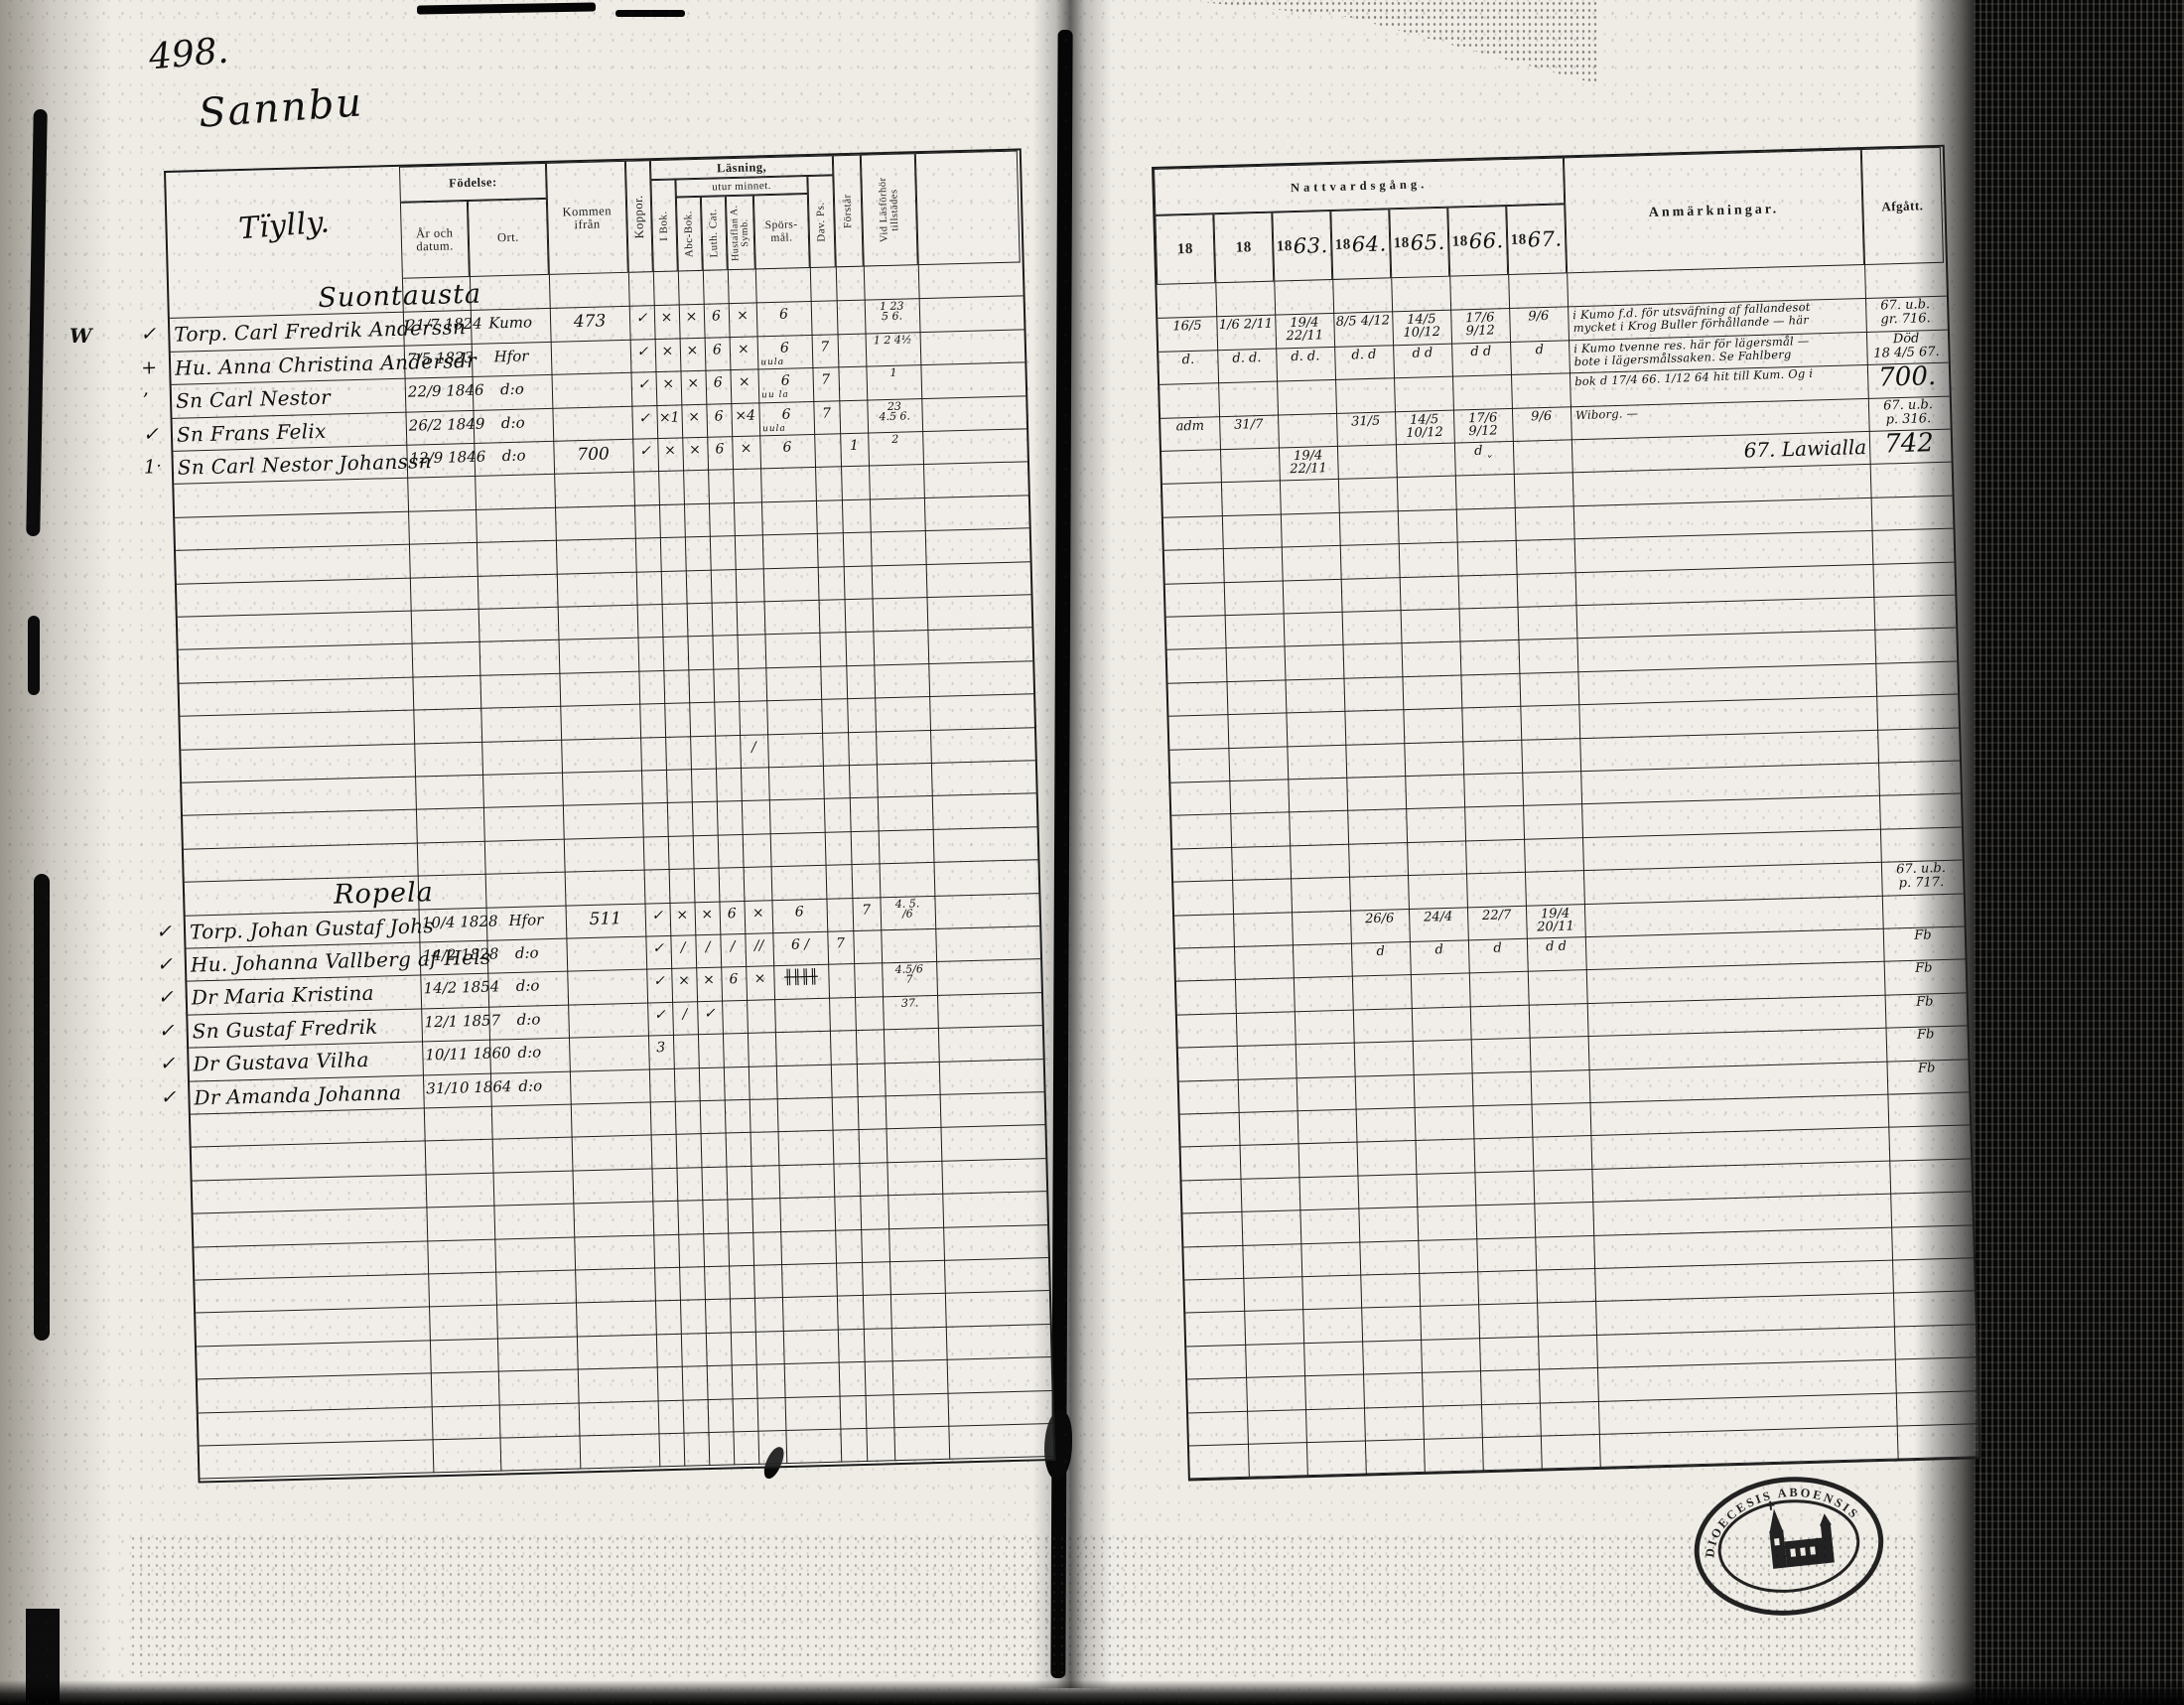 Image resolution: width=2184 pixels, height=1705 pixels. Describe the element at coordinates (753, 747) in the screenshot. I see `table-symbols-mark: ∕` at that location.